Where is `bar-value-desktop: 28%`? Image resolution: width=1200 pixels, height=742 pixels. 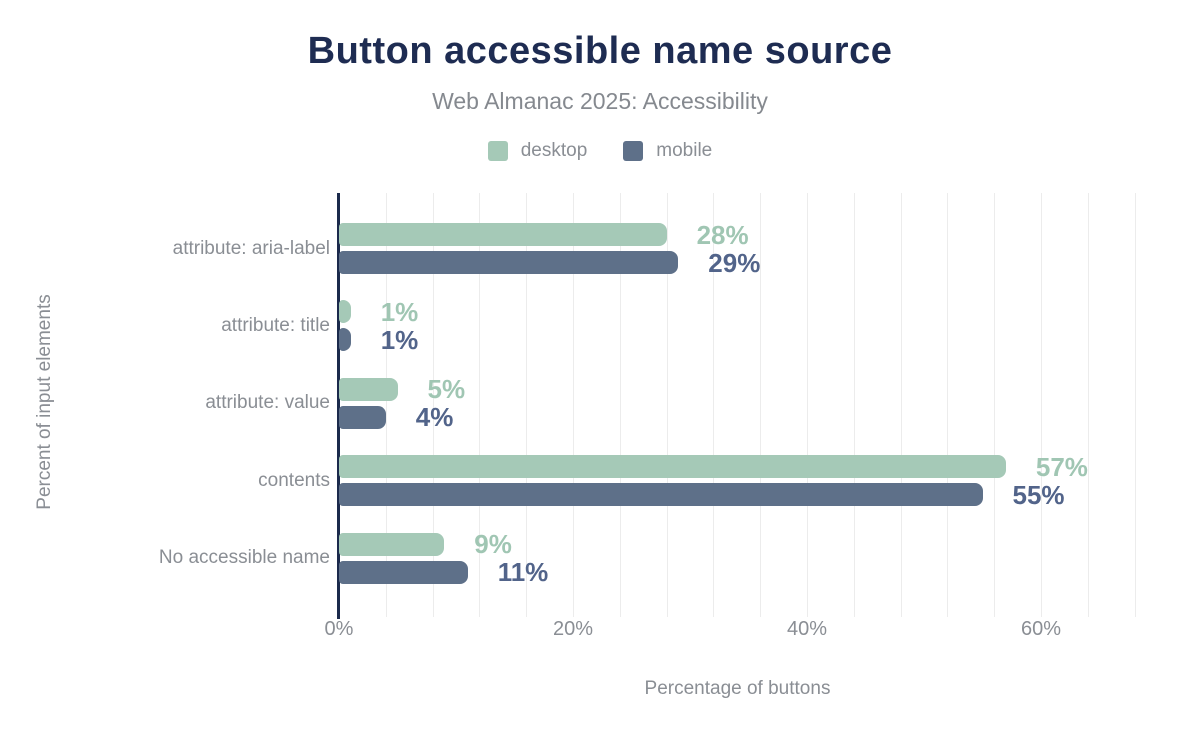 bar-value-desktop: 28% is located at coordinates (722, 234).